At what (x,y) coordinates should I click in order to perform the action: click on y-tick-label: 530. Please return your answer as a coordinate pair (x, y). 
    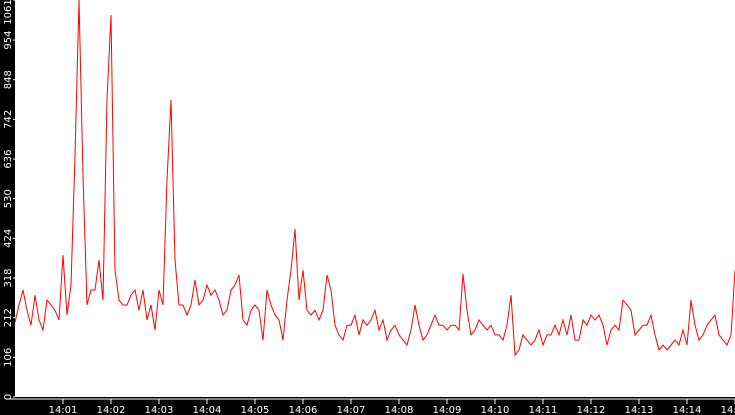
    Looking at the image, I should click on (8, 198).